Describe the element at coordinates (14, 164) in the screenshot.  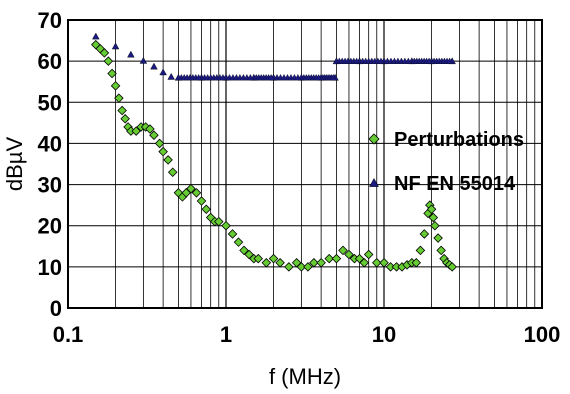
I see `y-axis-title: dBµV` at that location.